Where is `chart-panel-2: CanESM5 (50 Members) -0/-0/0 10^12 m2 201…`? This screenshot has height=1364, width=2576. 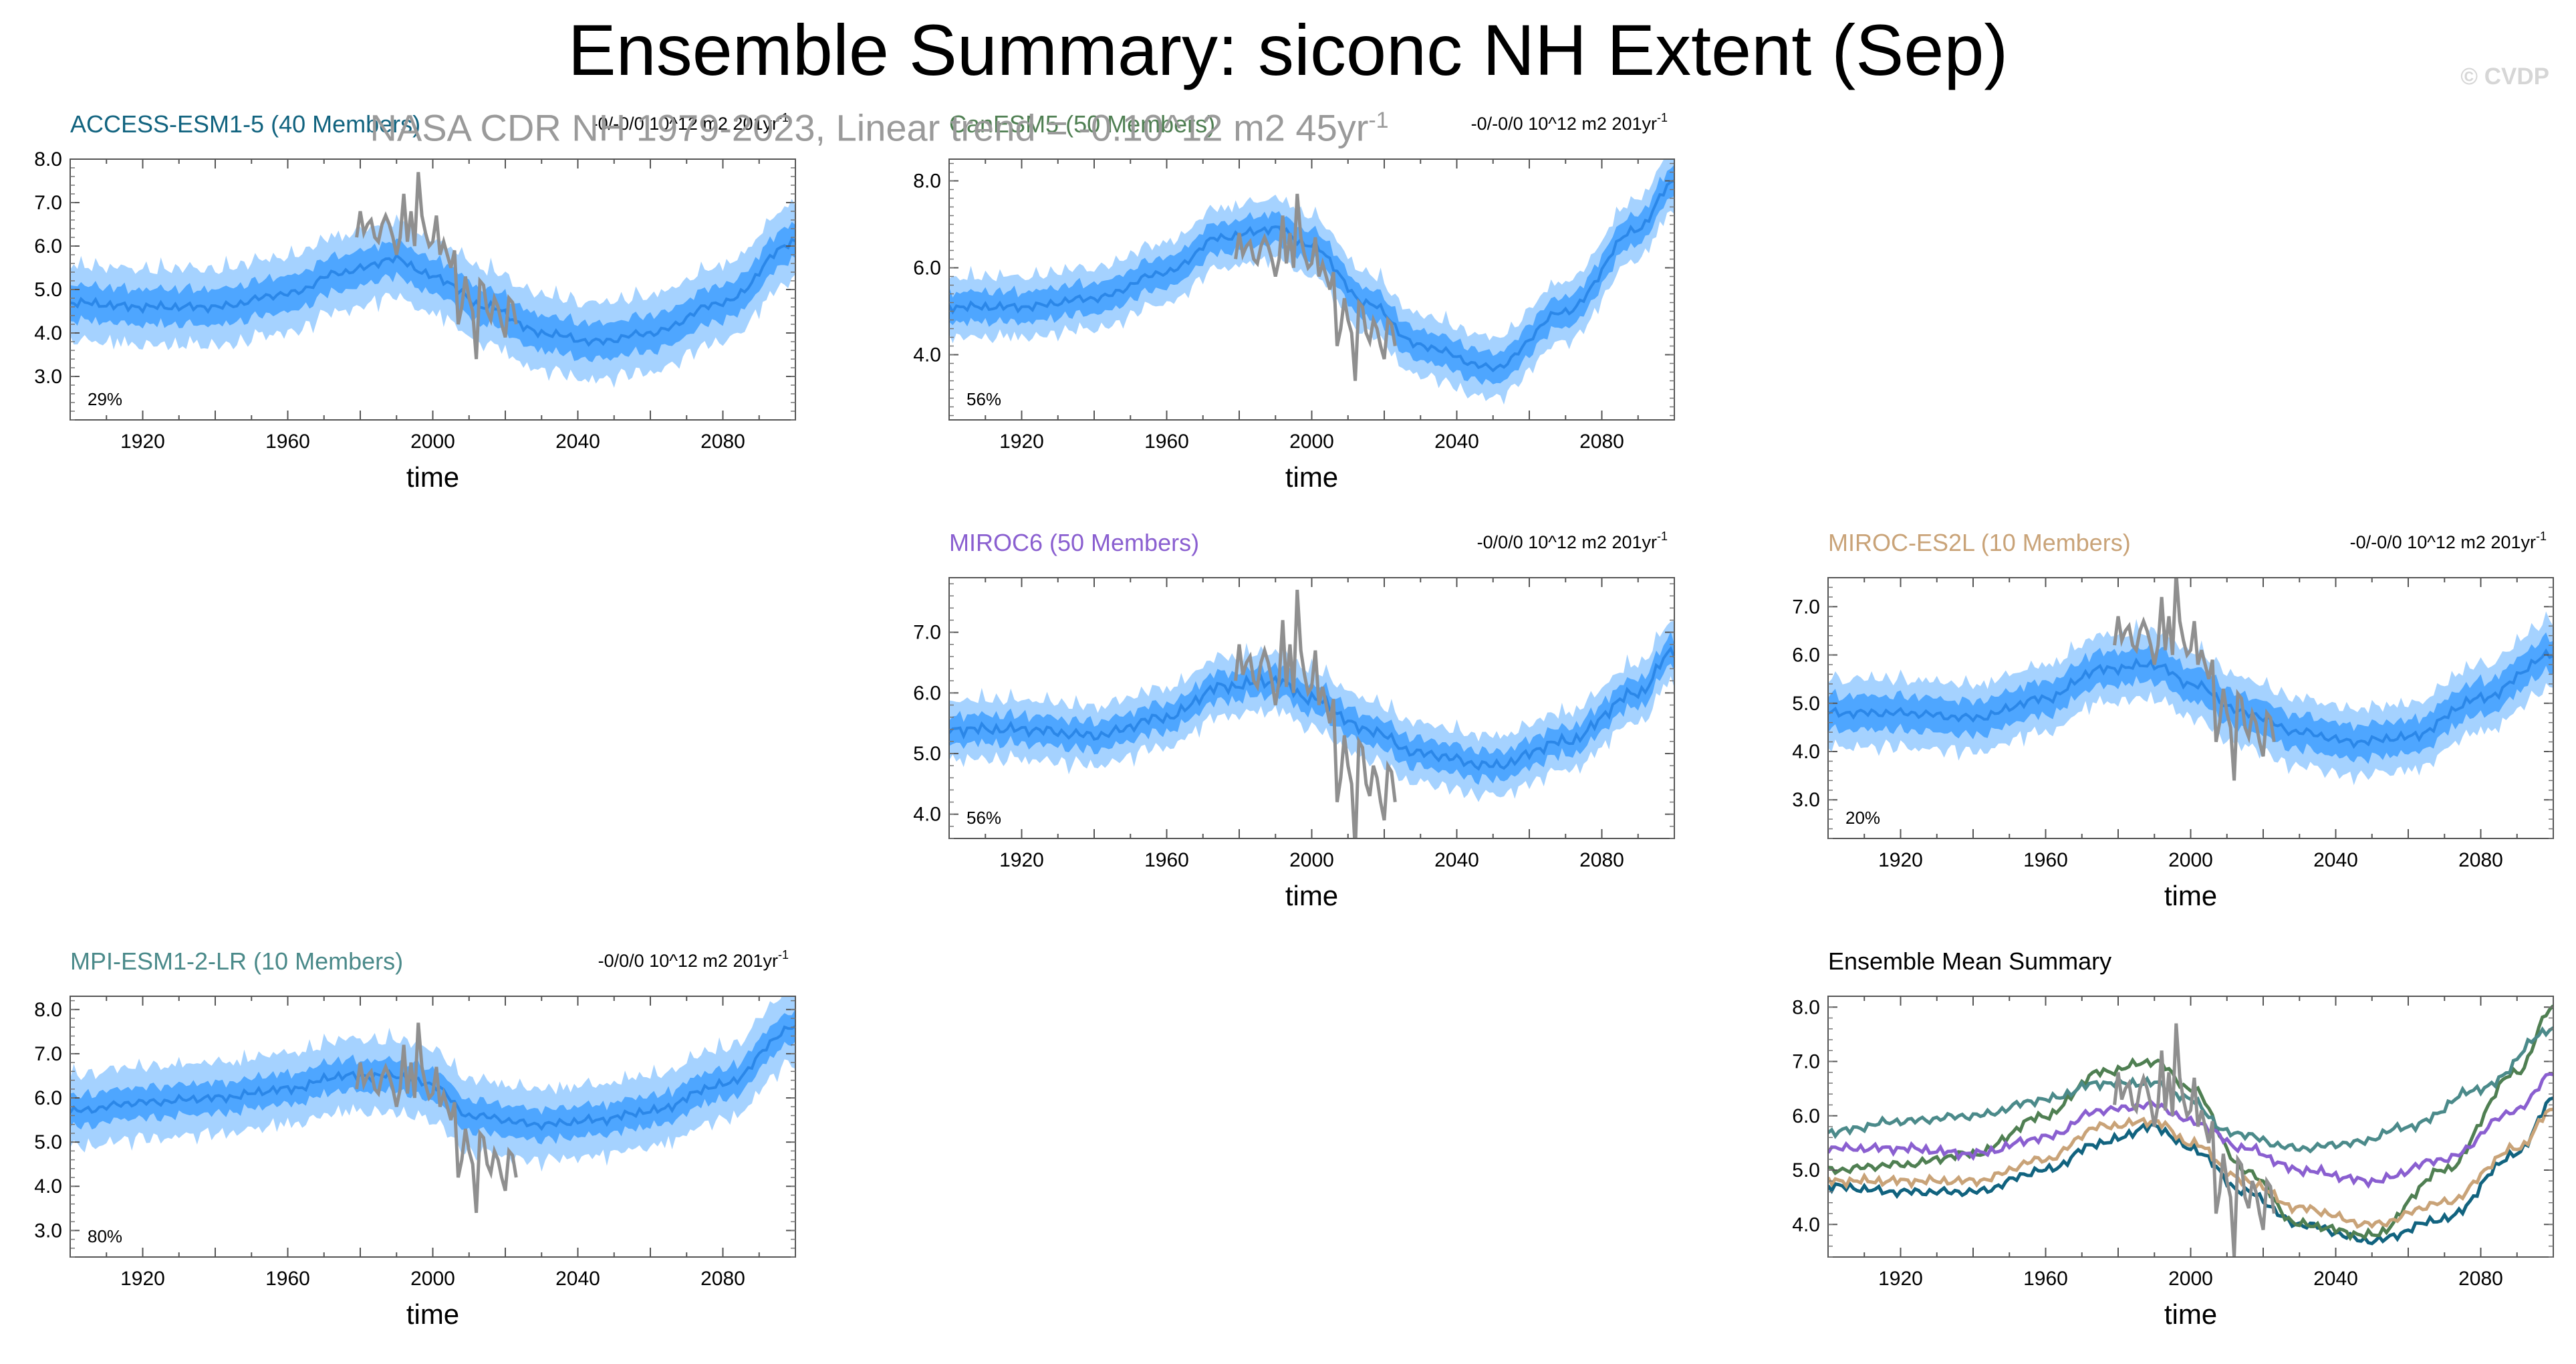
chart-panel-2: CanESM5 (50 Members) -0/-0/0 10^12 m2 201… is located at coordinates (1294, 301).